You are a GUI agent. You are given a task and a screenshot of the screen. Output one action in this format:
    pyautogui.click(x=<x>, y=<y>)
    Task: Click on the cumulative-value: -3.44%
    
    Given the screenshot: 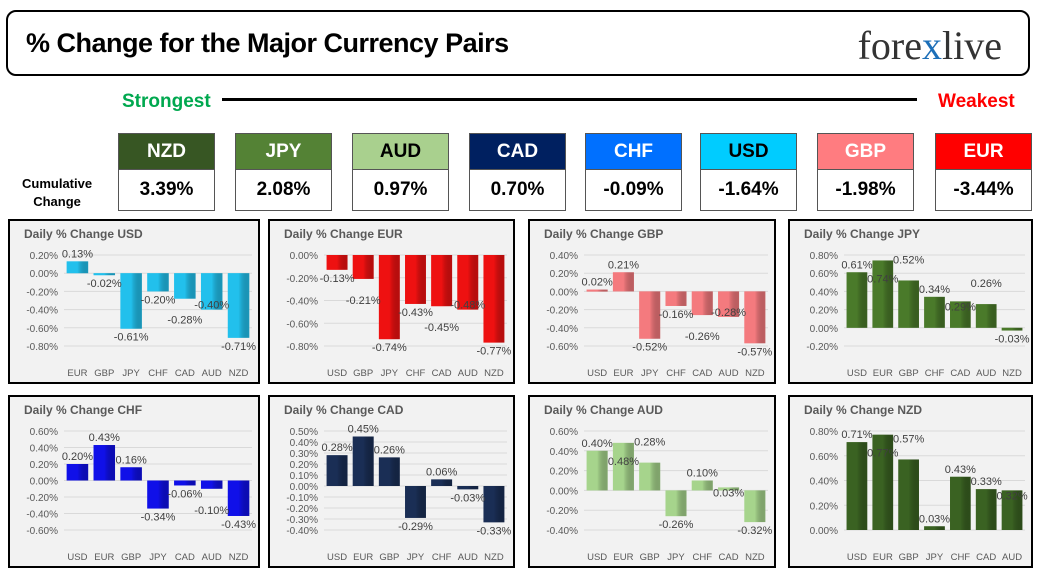 What is the action you would take?
    pyautogui.click(x=983, y=190)
    